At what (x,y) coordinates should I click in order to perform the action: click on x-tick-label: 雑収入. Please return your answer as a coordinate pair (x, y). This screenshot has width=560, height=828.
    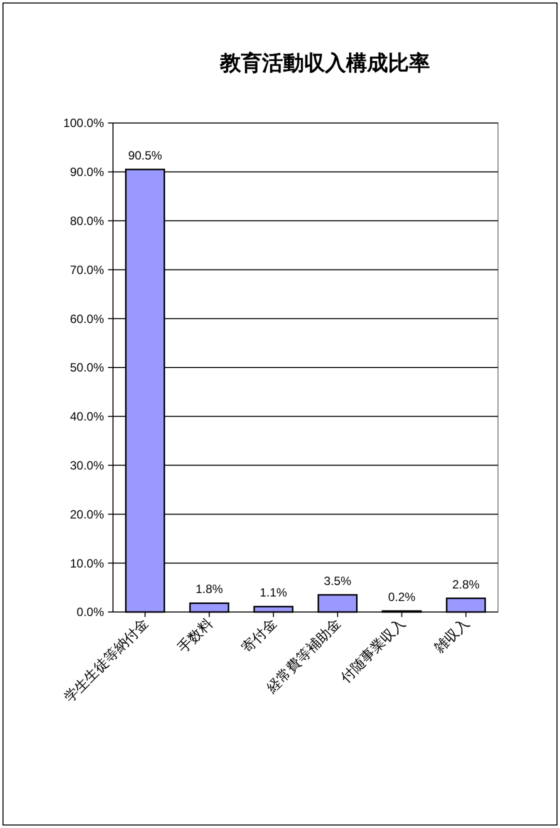
    Looking at the image, I should click on (451, 635).